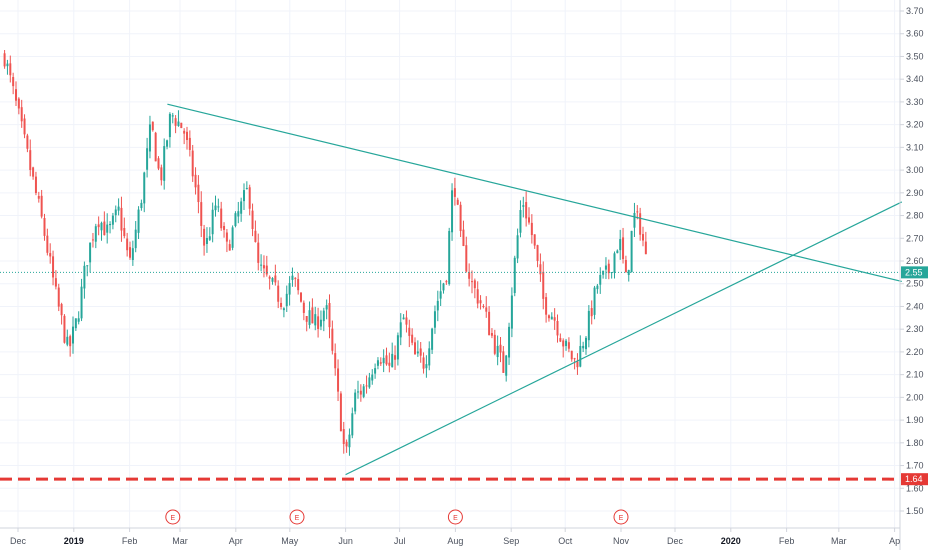 The image size is (932, 550). I want to click on price-tick-label: 3.70, so click(915, 11).